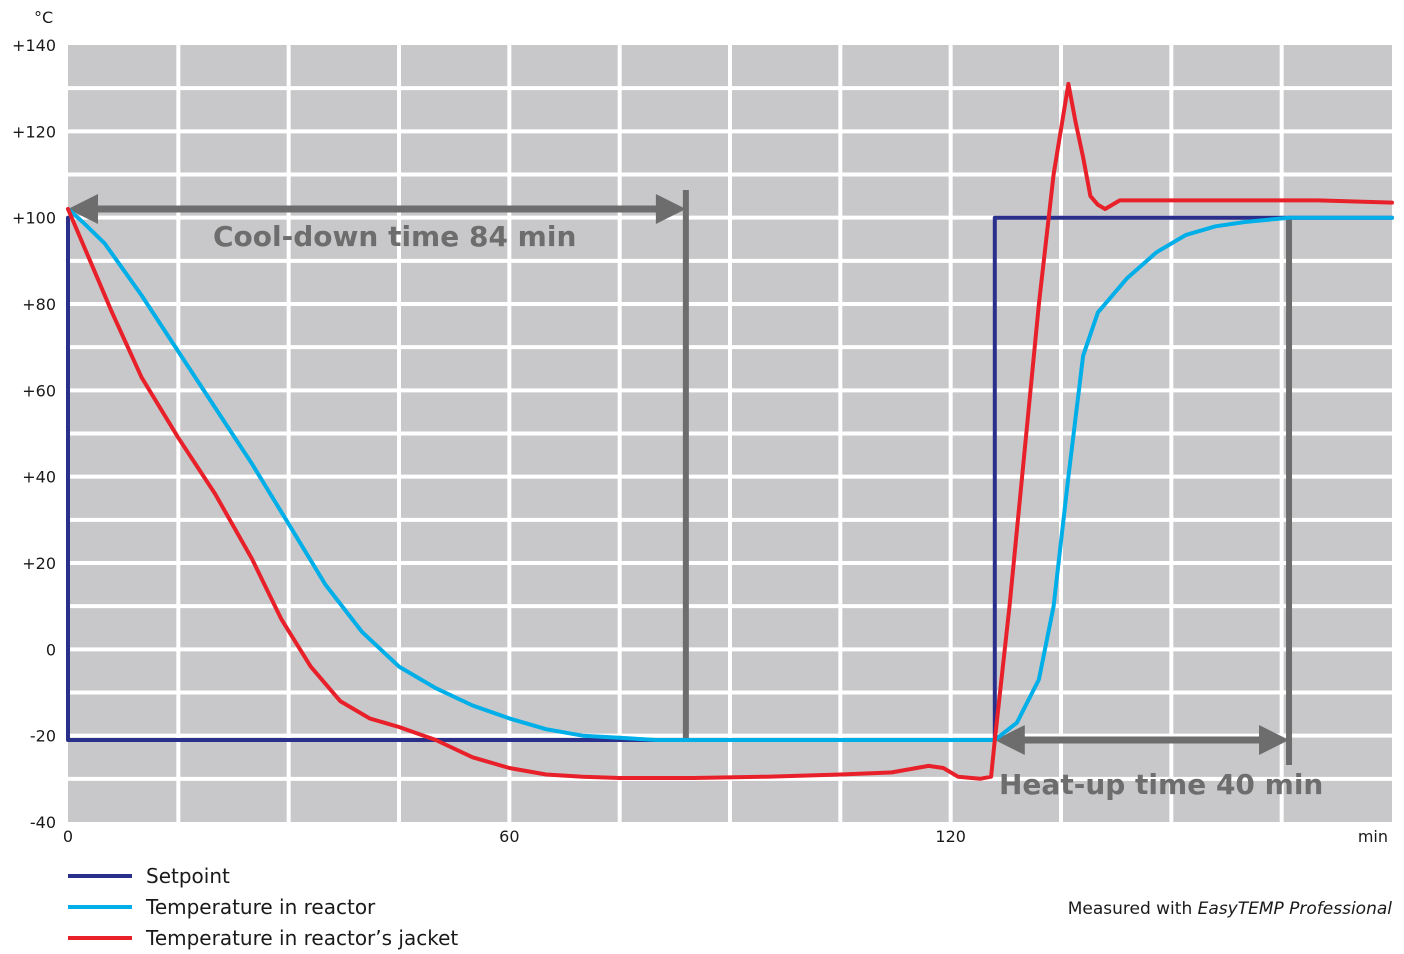 This screenshot has width=1404, height=954. I want to click on cooldown-label: Cool-down time 84 min, so click(394, 236).